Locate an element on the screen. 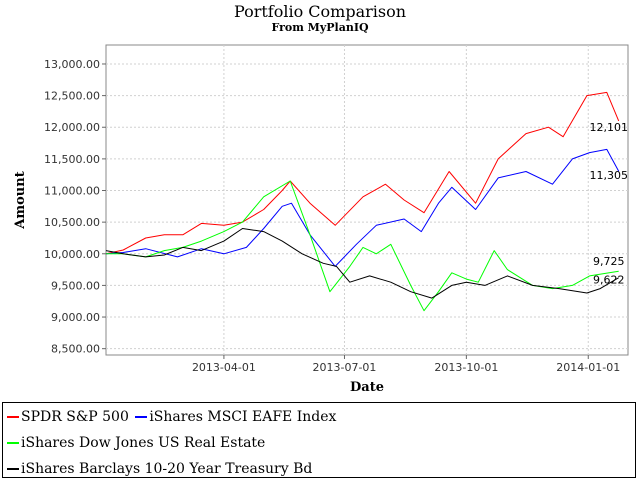 The width and height of the screenshot is (640, 480). legend-item-eafe: iShares MSCI EAFE Index is located at coordinates (235, 417).